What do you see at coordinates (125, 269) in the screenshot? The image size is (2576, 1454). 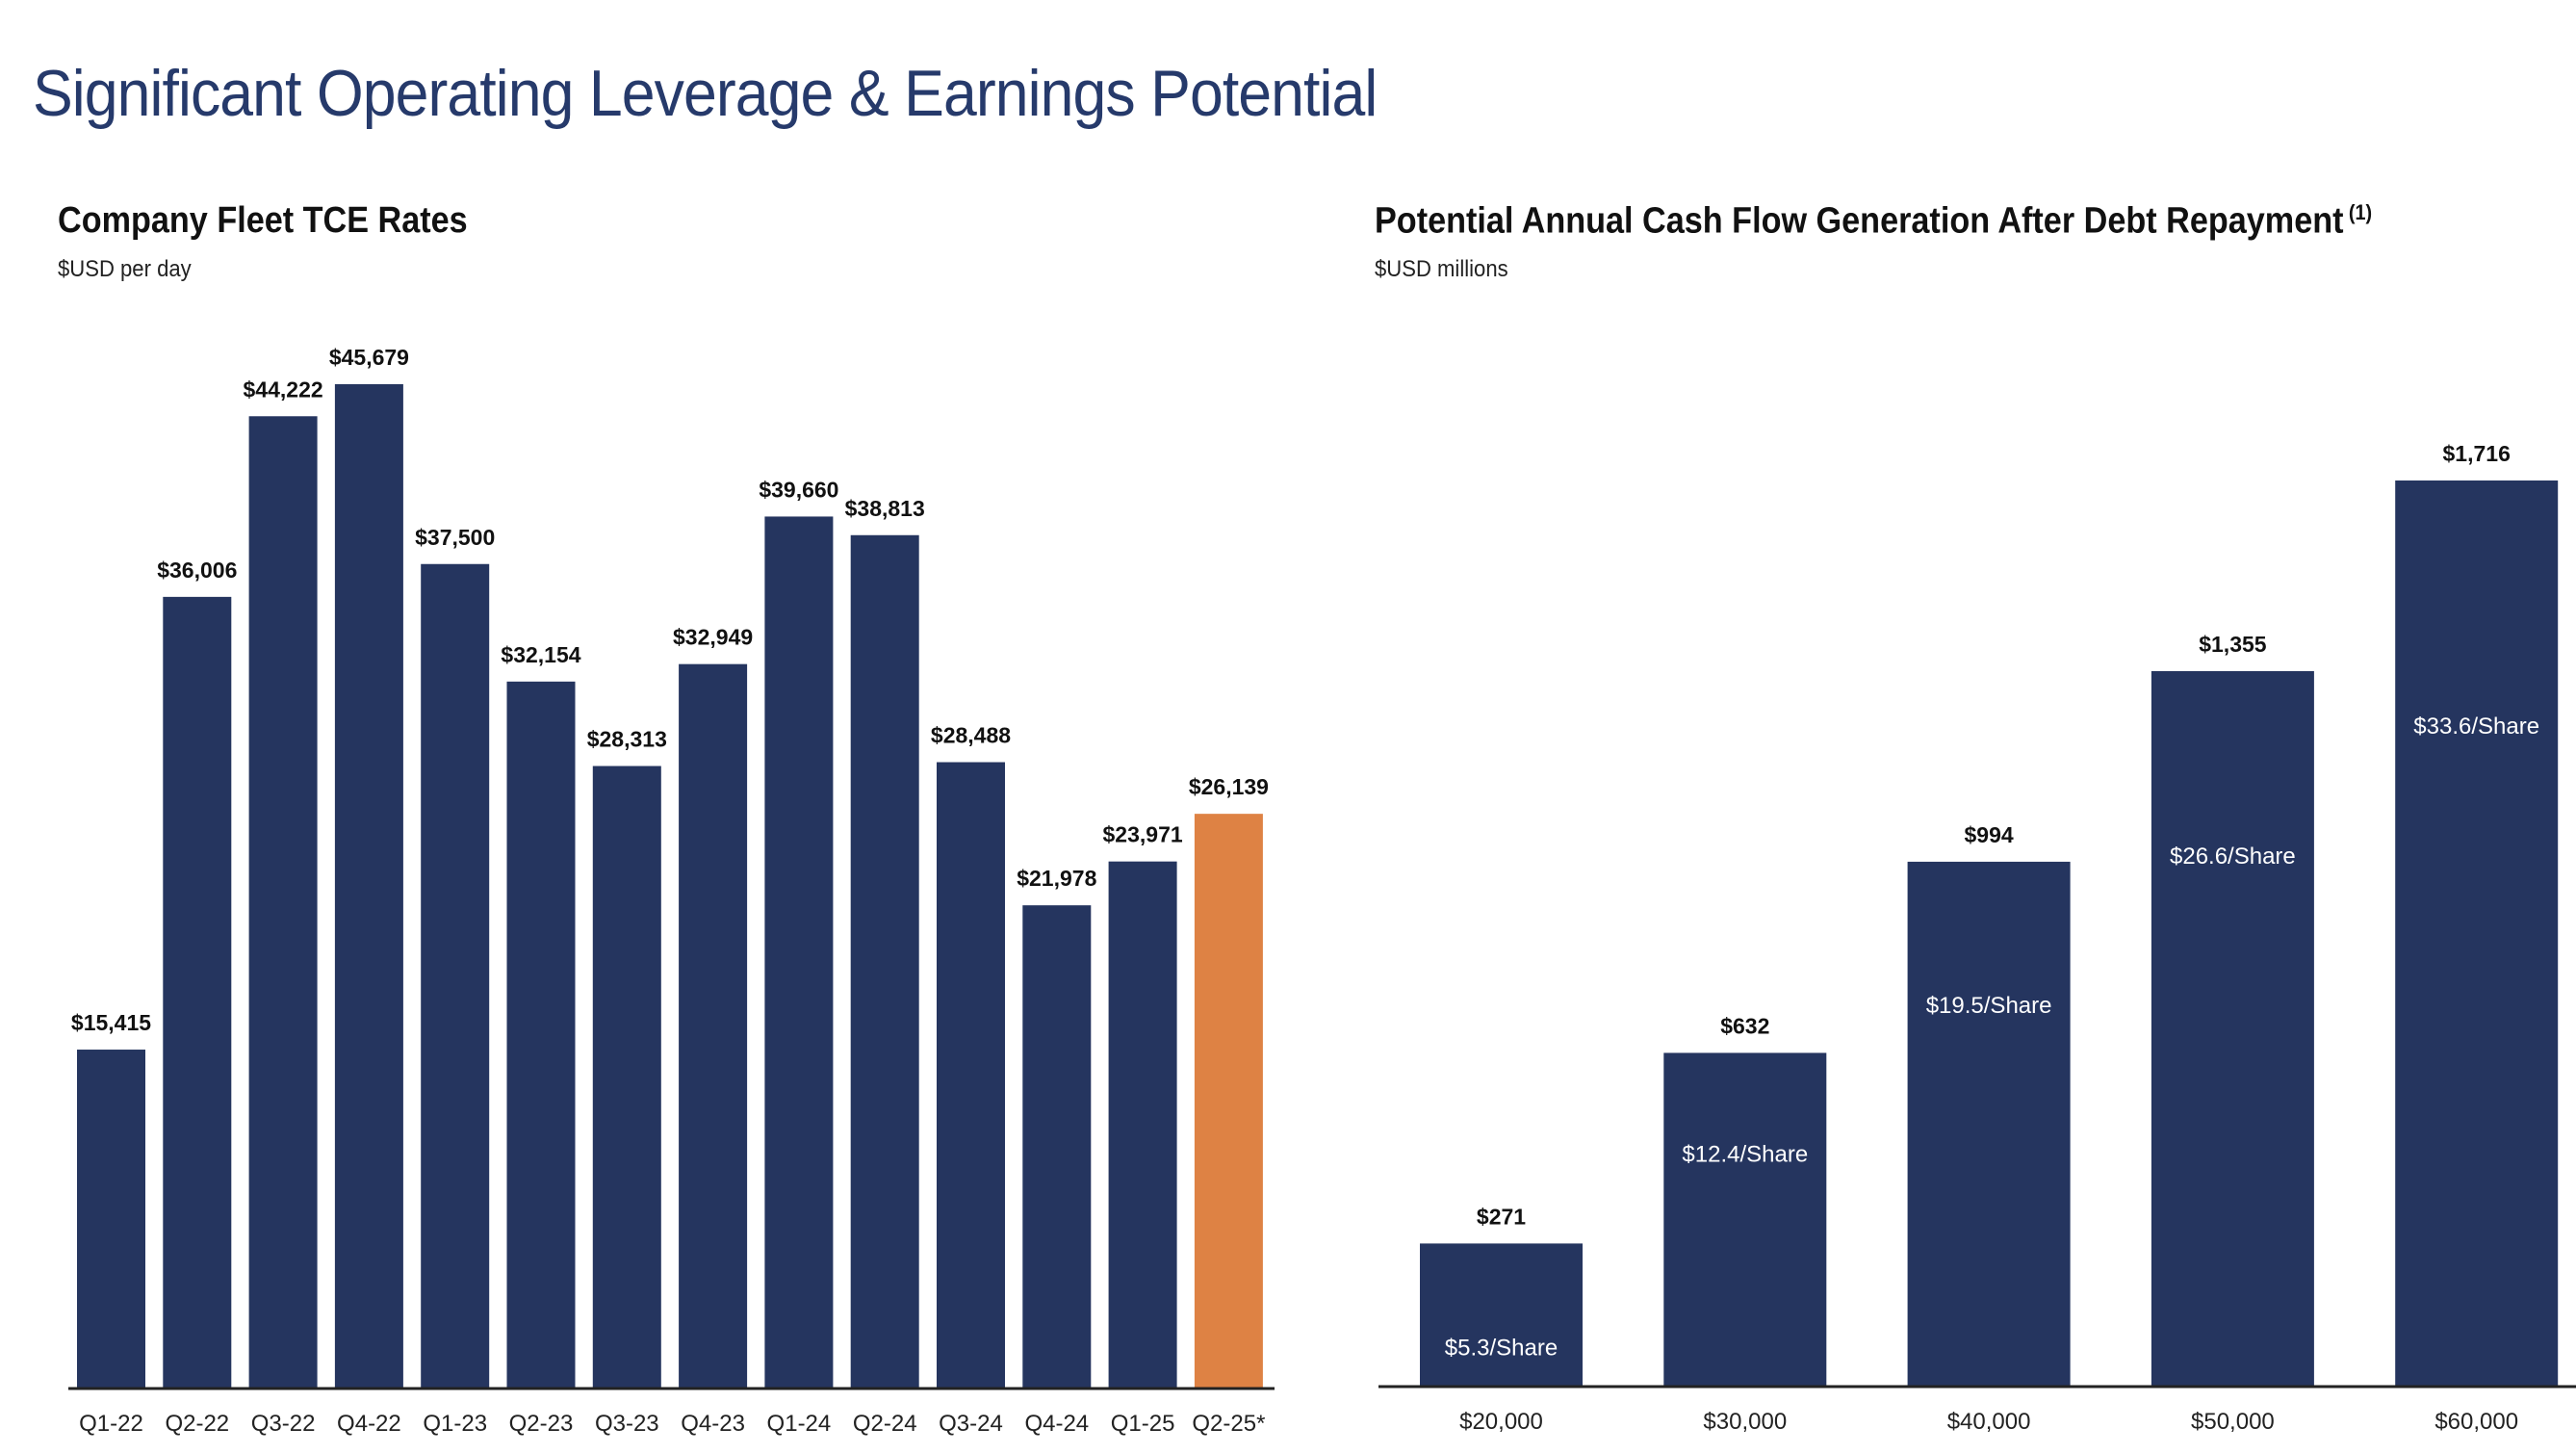 I see `tce-chart-subtitle: $USD per day` at bounding box center [125, 269].